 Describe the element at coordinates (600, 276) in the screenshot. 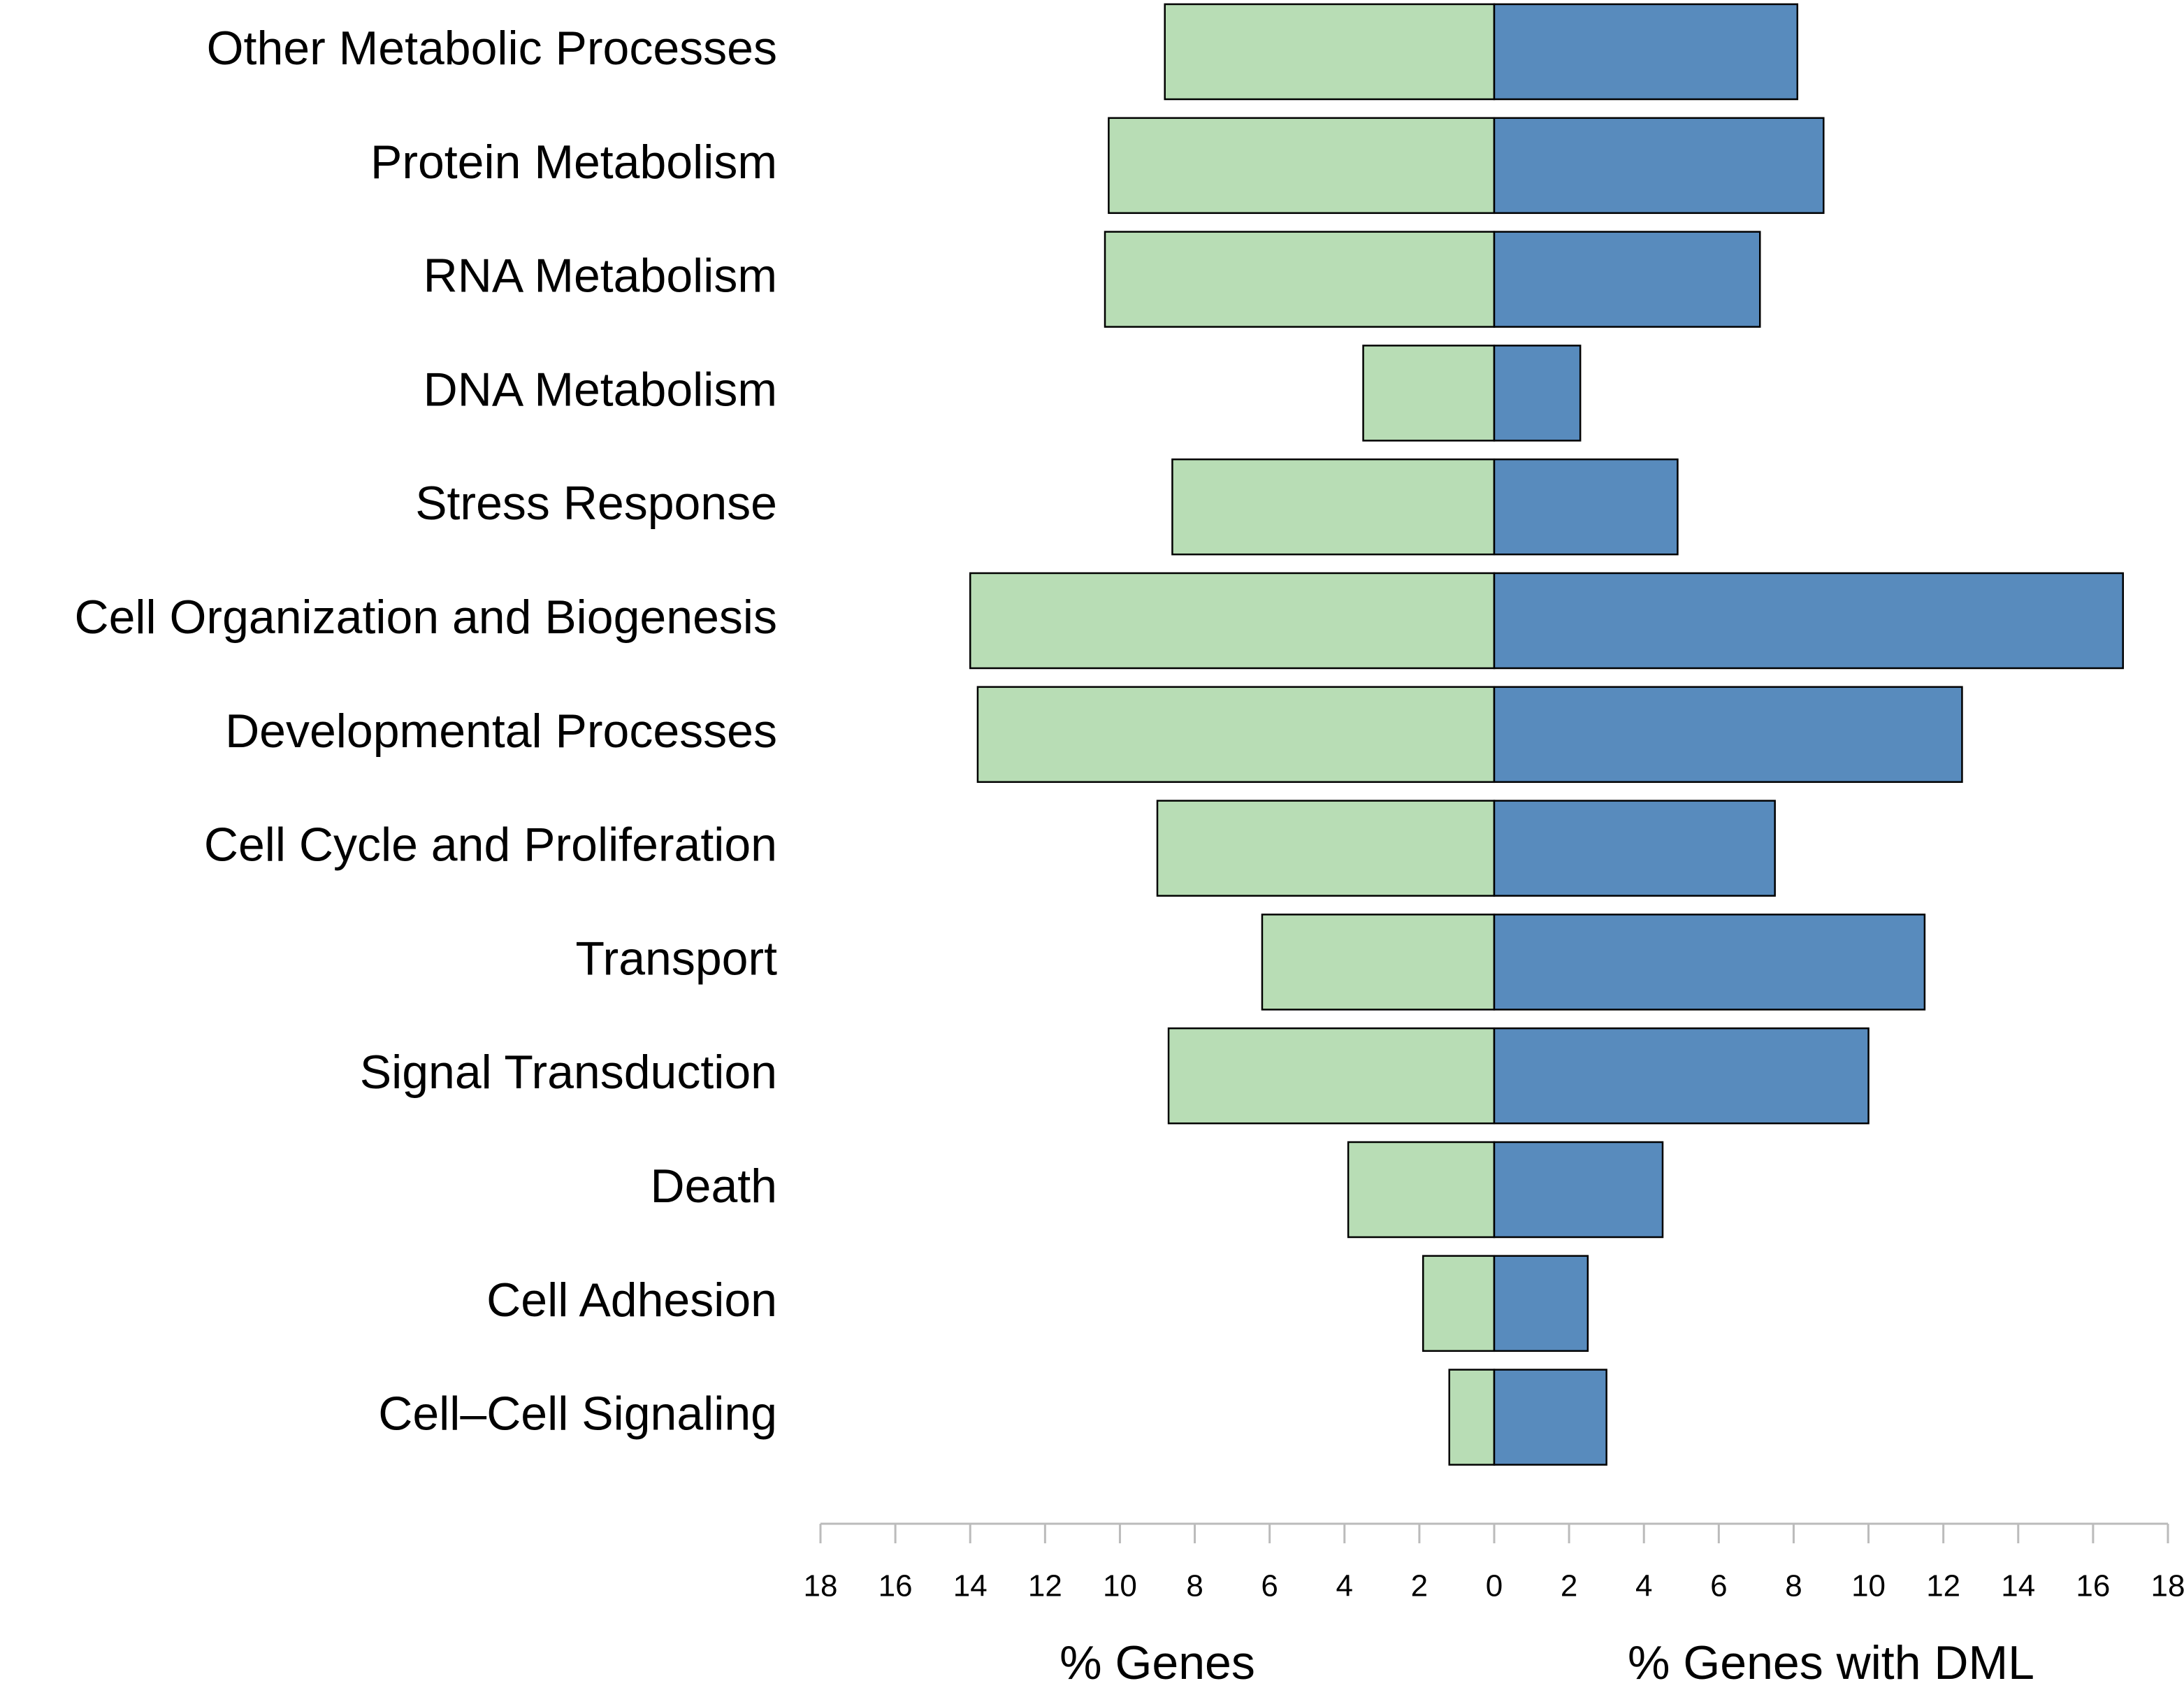

I see `category-label: RNA Metabolism` at that location.